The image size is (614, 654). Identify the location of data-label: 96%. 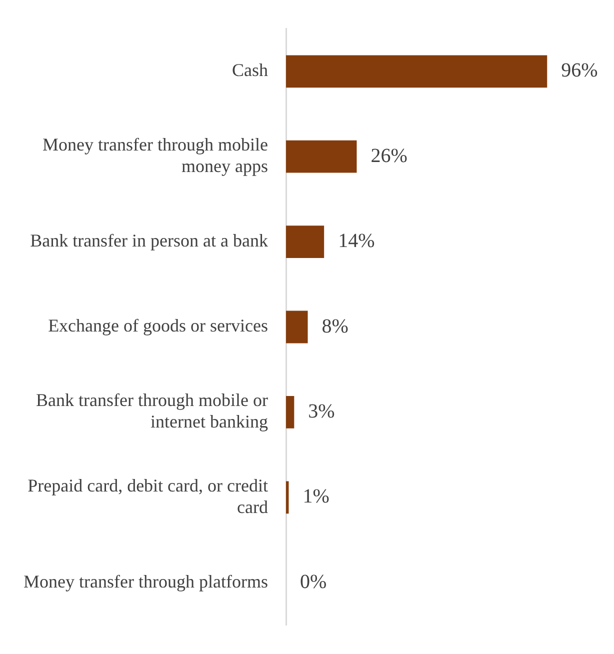
(579, 71).